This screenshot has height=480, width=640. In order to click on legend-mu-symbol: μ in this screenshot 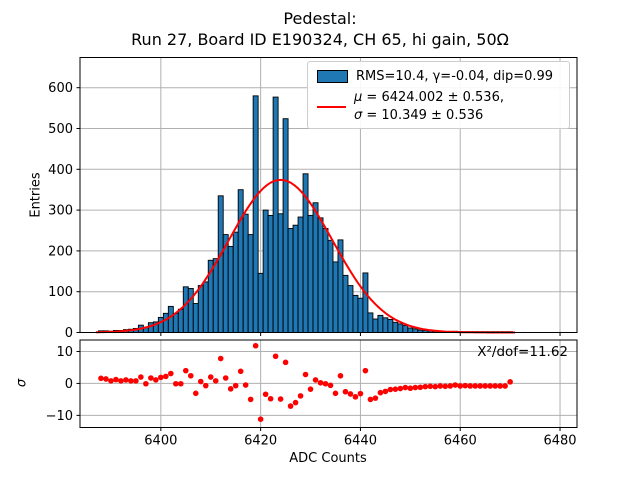, I will do `click(358, 97)`.